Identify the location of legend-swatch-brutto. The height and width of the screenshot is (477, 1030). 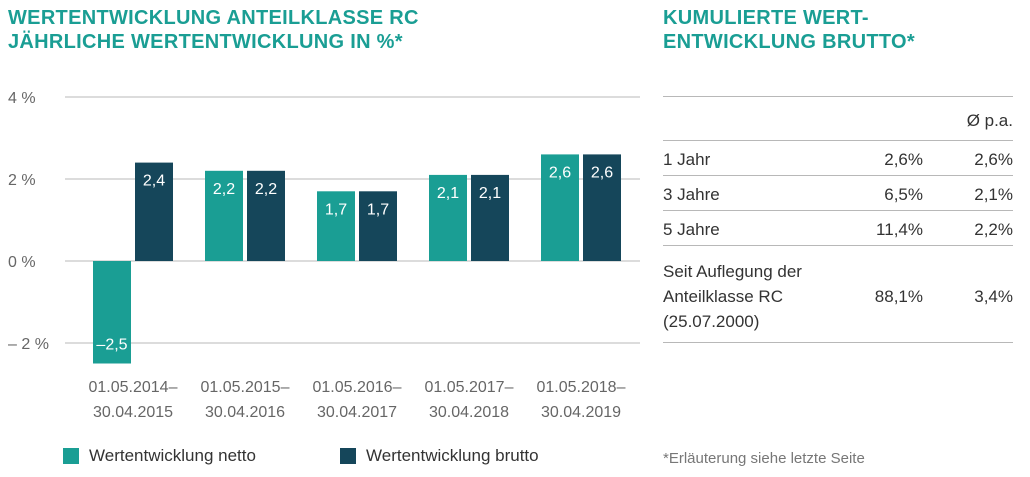
(348, 456).